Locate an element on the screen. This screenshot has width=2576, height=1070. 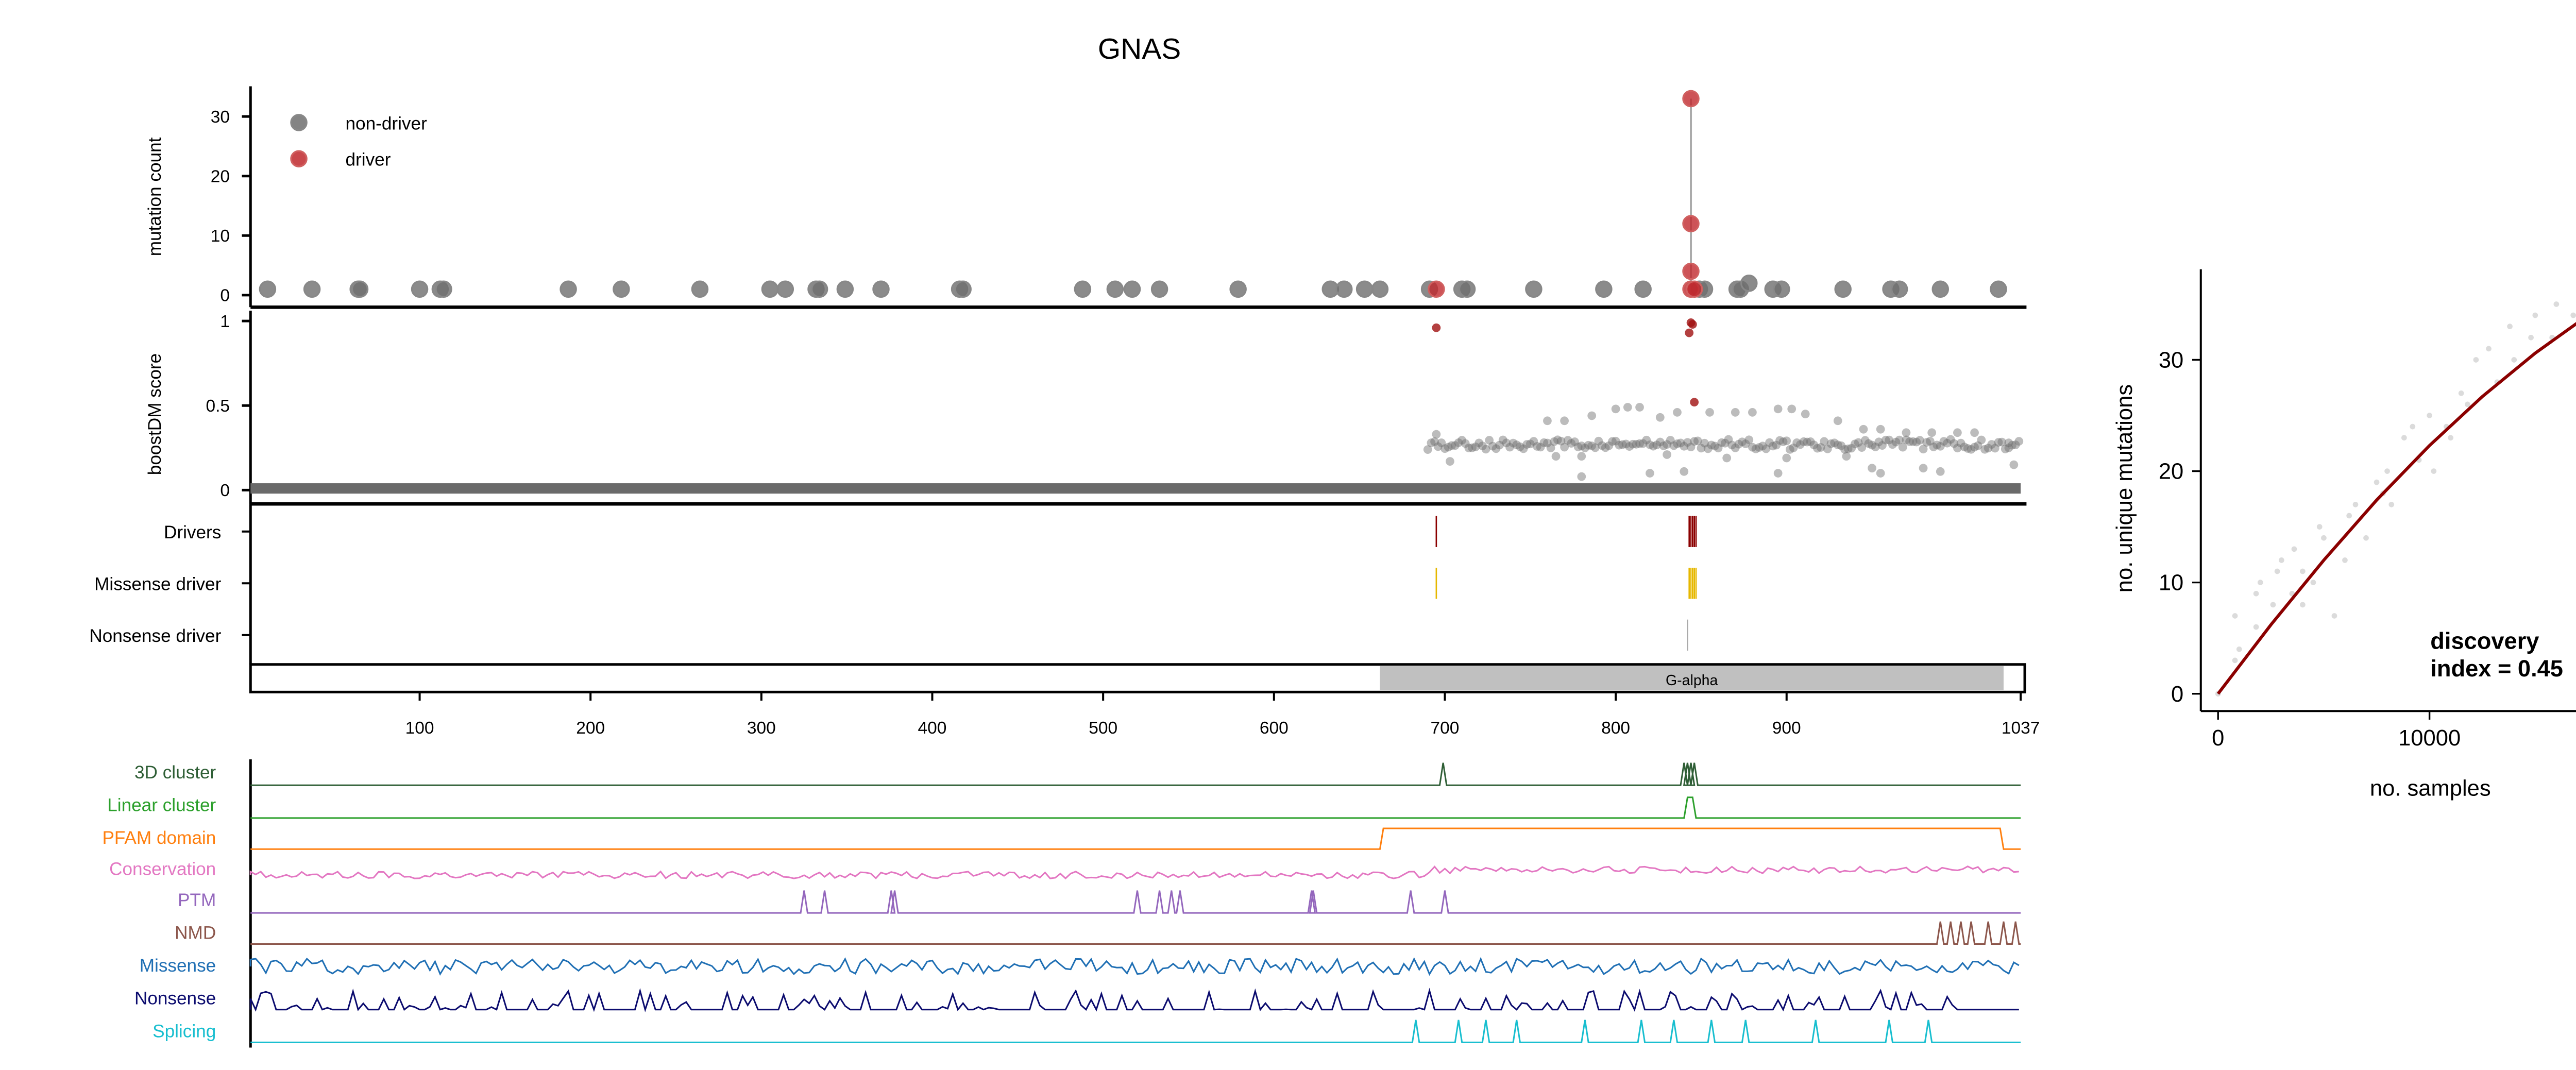
x-tick-label: 0 is located at coordinates (2218, 738).